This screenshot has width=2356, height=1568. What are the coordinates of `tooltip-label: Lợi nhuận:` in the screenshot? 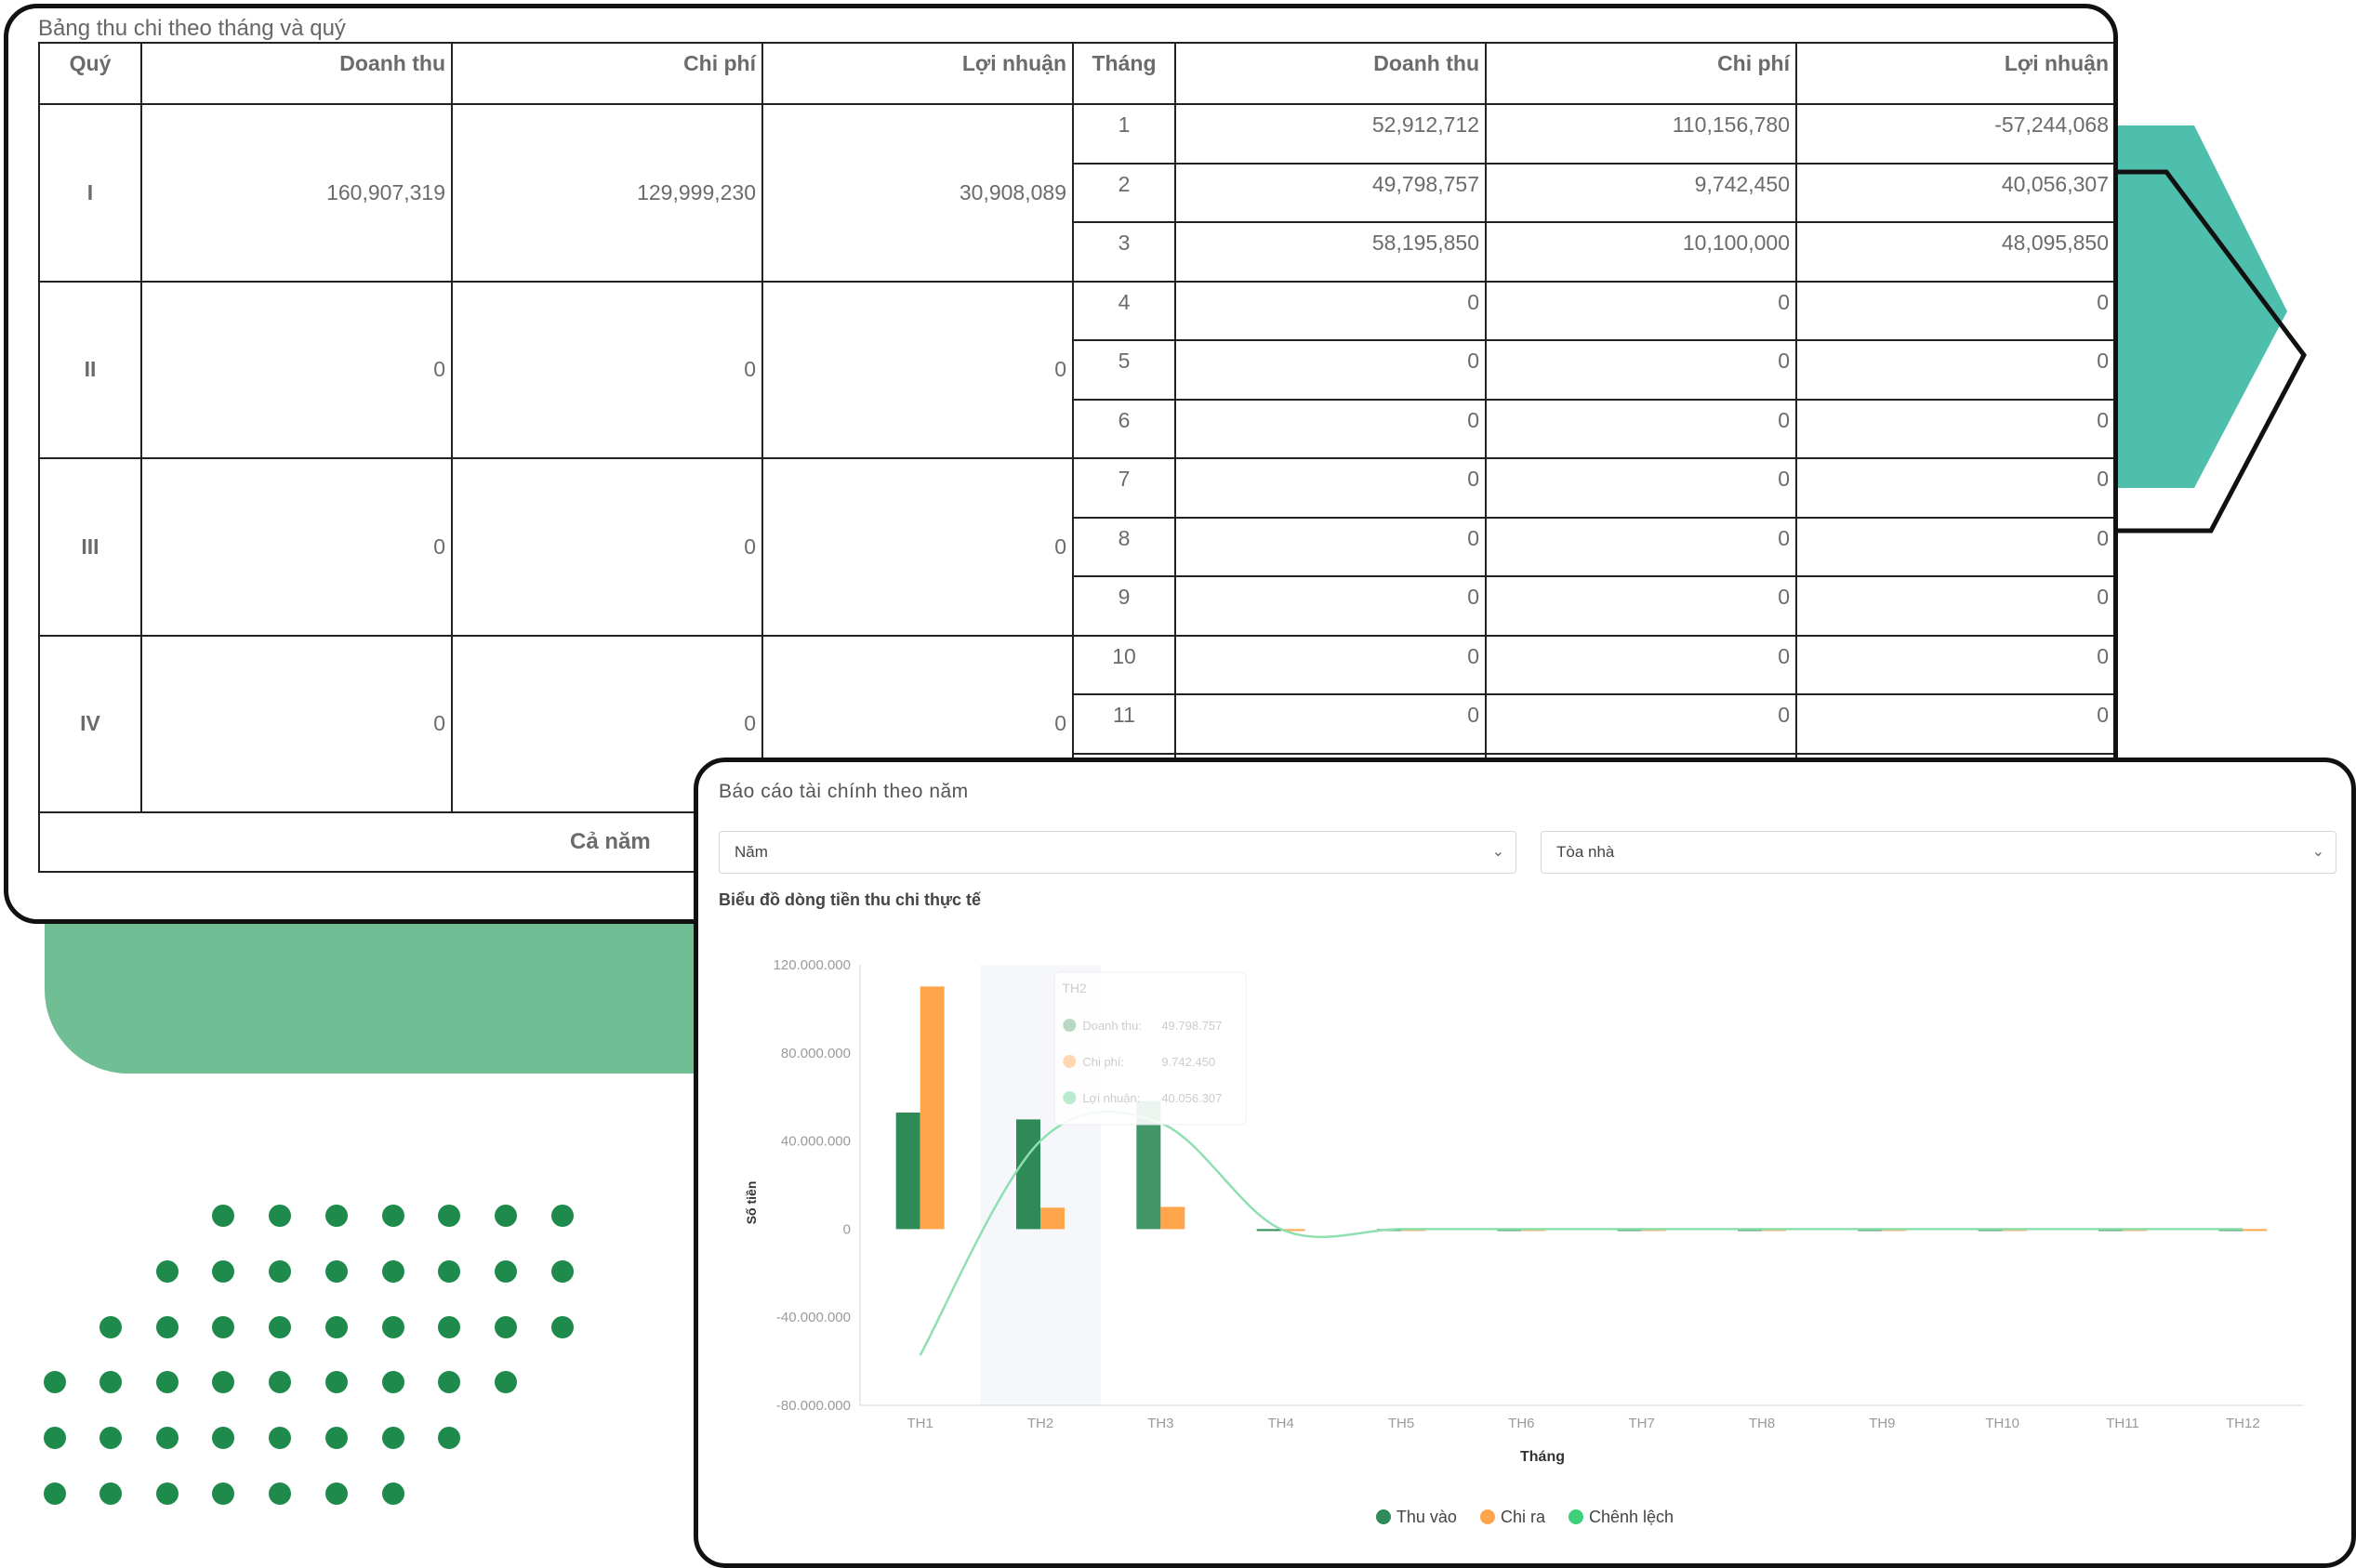 It's located at (1111, 1098).